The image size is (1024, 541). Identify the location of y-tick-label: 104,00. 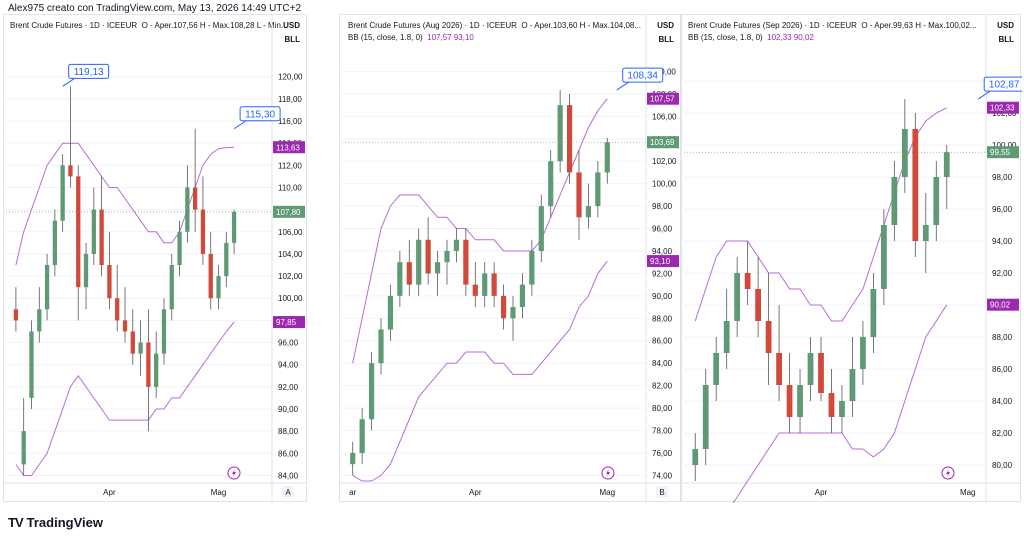
(290, 254).